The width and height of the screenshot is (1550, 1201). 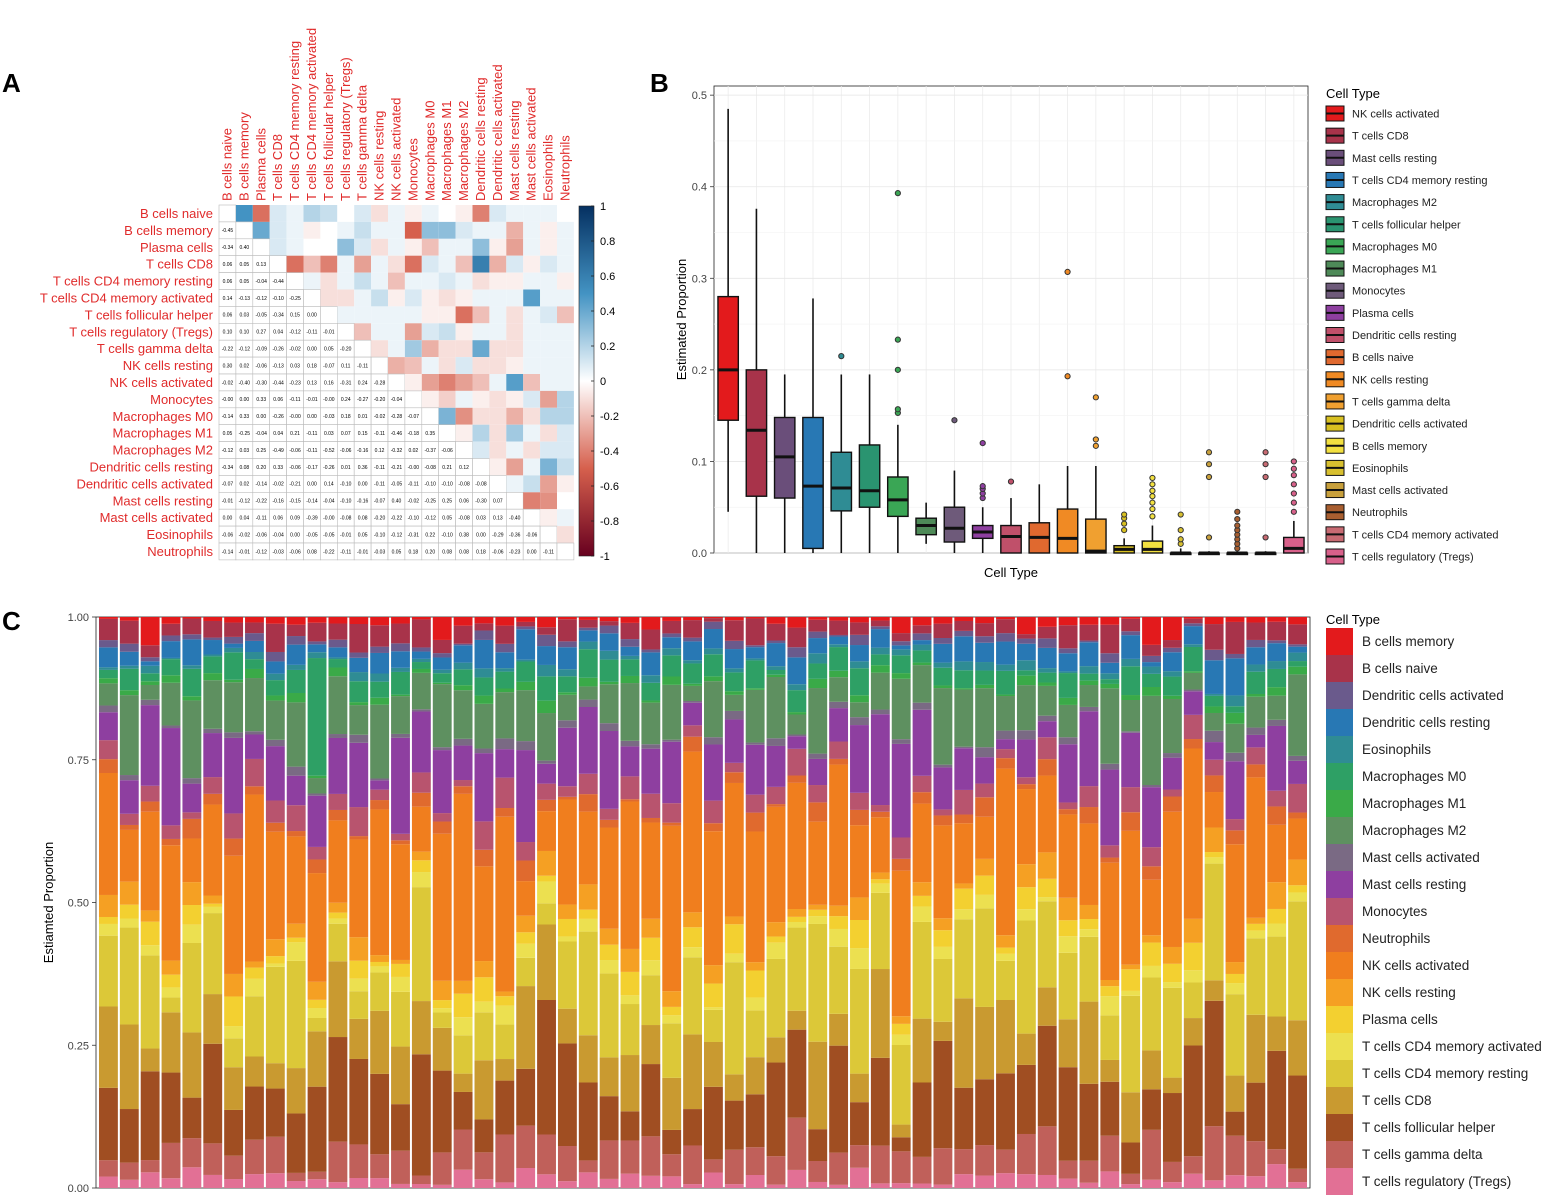 What do you see at coordinates (548, 518) in the screenshot?
I see `upper-cell-r18-c19` at bounding box center [548, 518].